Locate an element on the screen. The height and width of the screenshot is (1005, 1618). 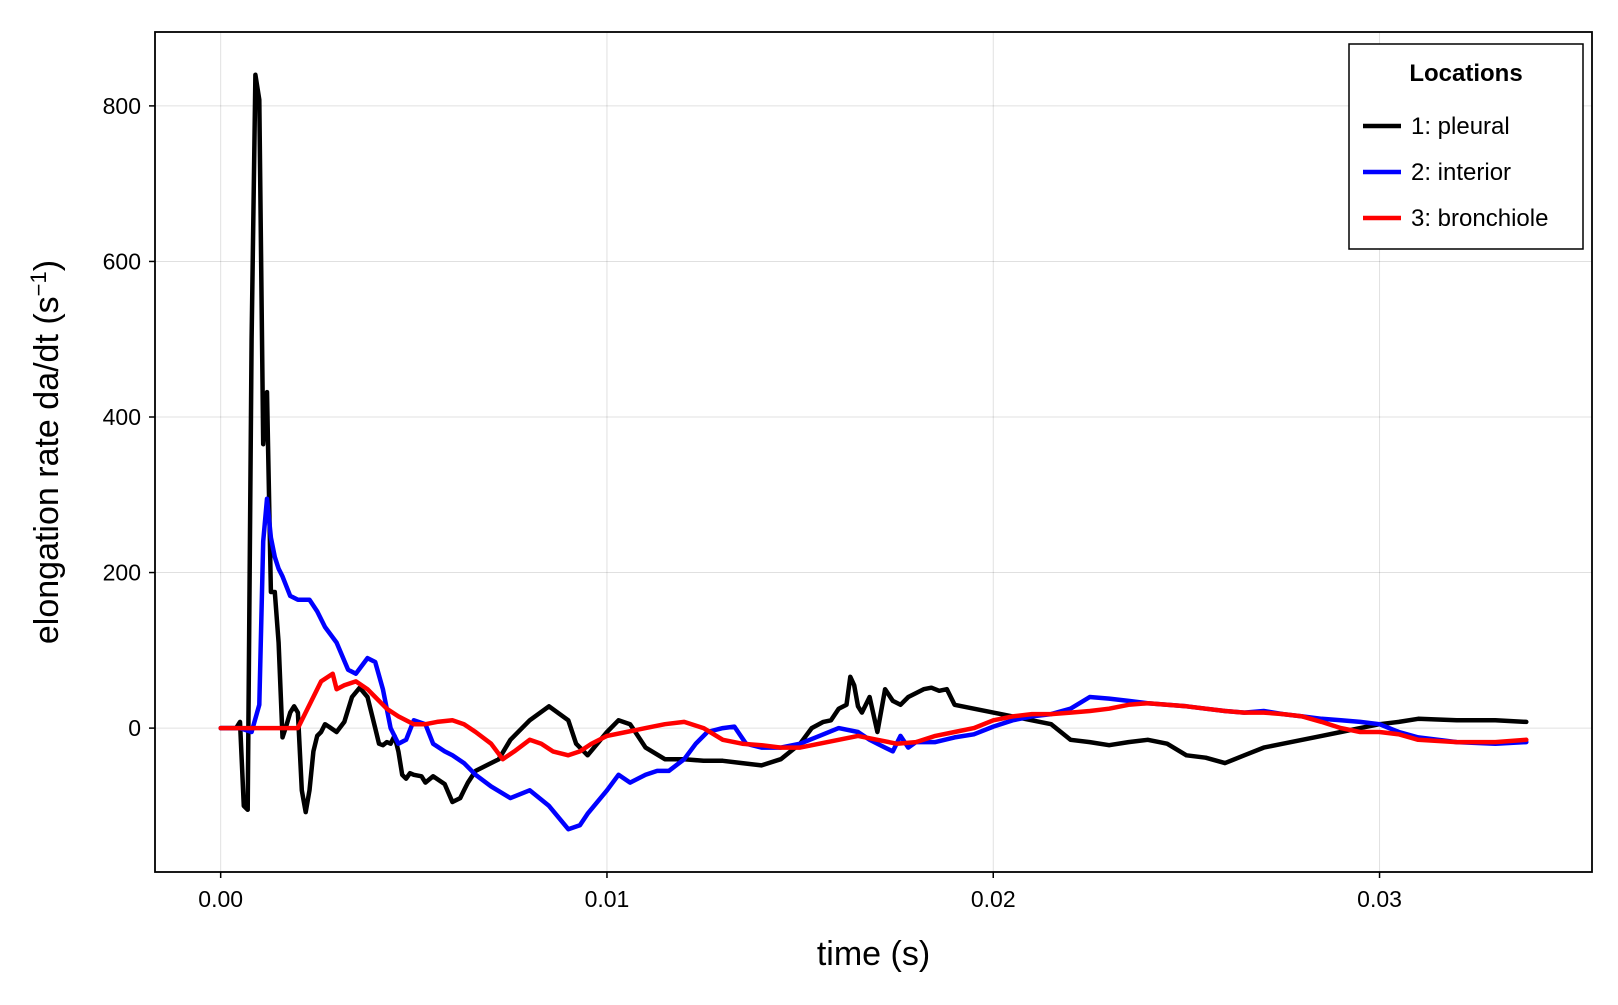
legend-title: Locations is located at coordinates (1465, 73).